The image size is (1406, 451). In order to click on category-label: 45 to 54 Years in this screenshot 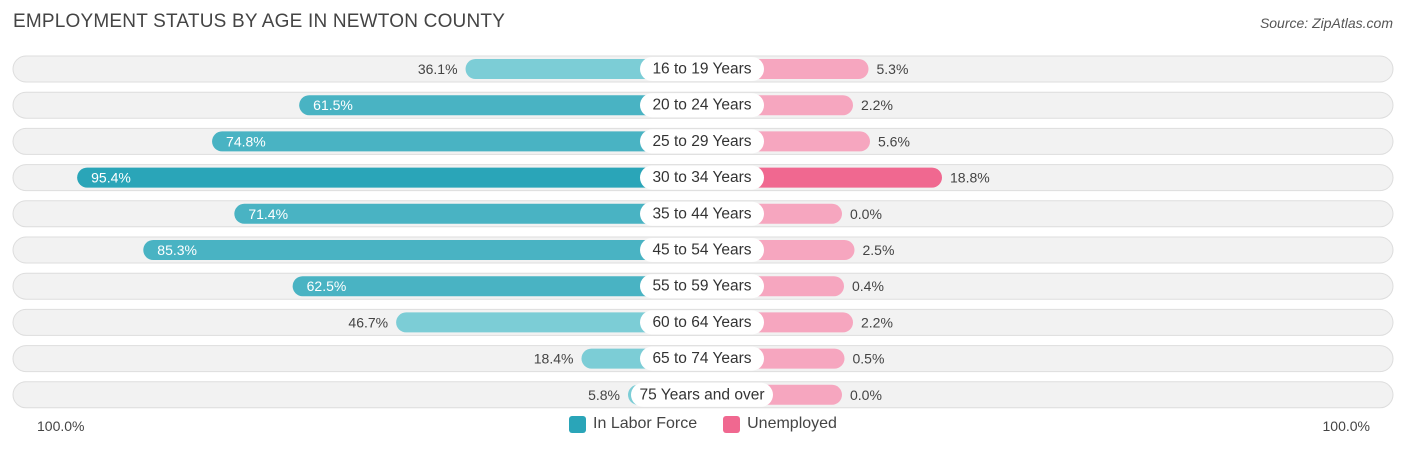, I will do `click(701, 250)`.